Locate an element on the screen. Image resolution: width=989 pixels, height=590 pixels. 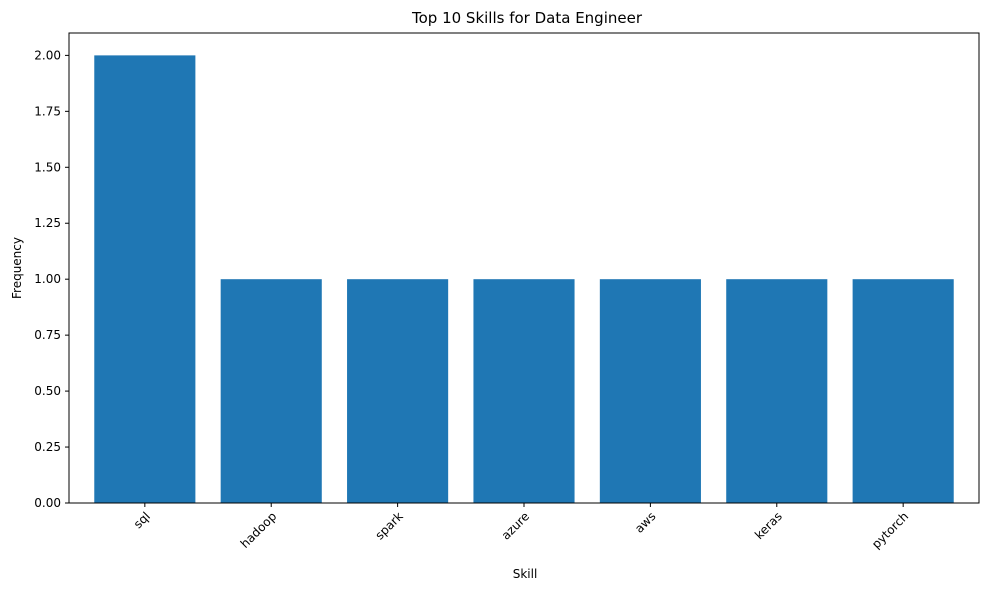
y-tick-label: 2.00 is located at coordinates (47, 55).